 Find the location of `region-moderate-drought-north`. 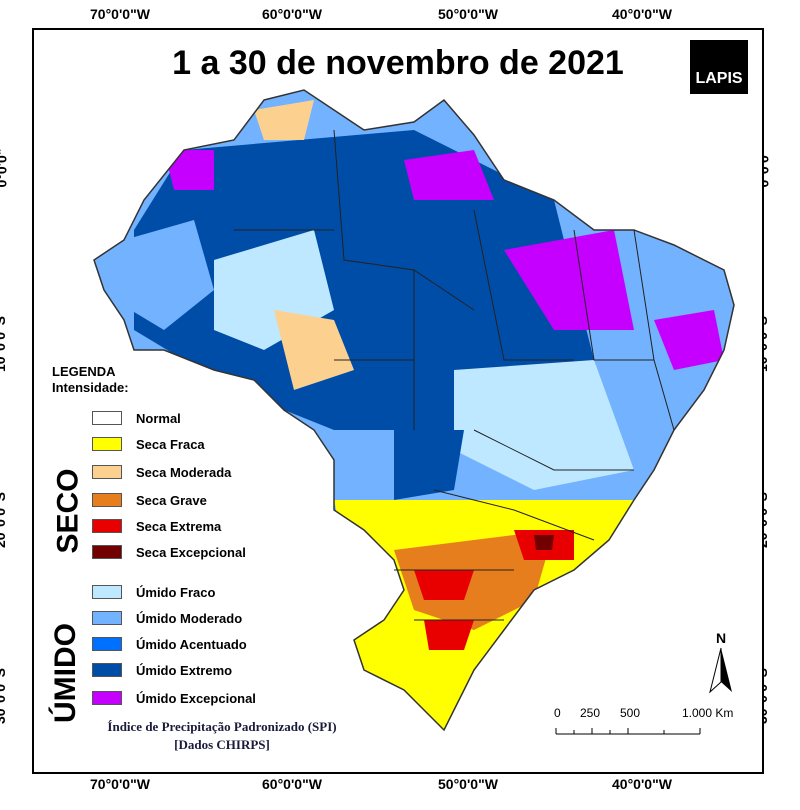

region-moderate-drought-north is located at coordinates (284, 120).